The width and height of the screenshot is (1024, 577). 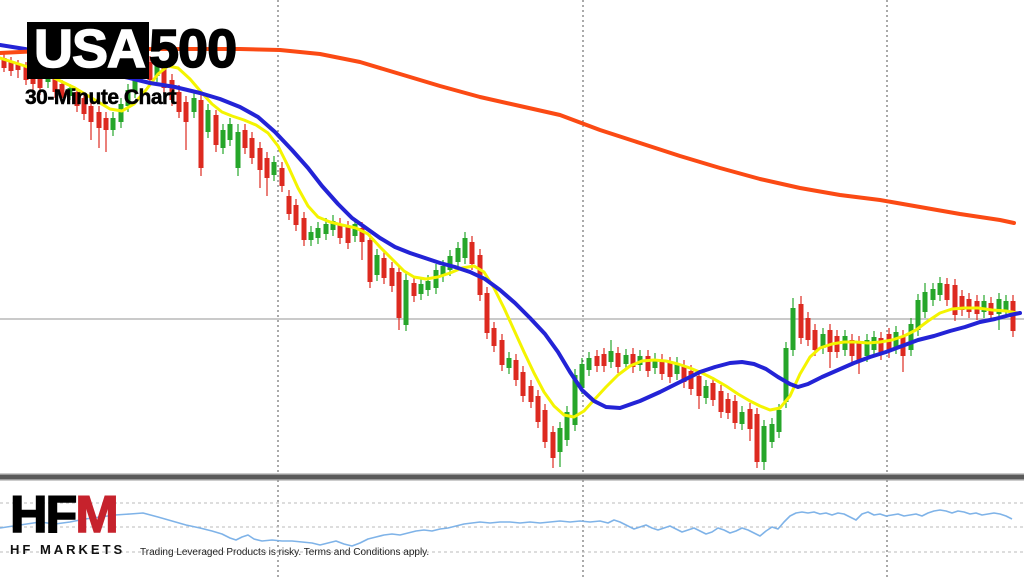 What do you see at coordinates (506, 528) in the screenshot?
I see `lower-tick-line` at bounding box center [506, 528].